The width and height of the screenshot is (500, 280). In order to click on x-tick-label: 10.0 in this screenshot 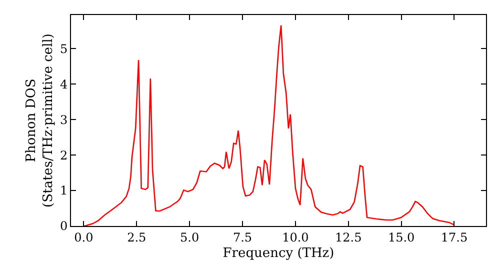, I will do `click(295, 237)`.